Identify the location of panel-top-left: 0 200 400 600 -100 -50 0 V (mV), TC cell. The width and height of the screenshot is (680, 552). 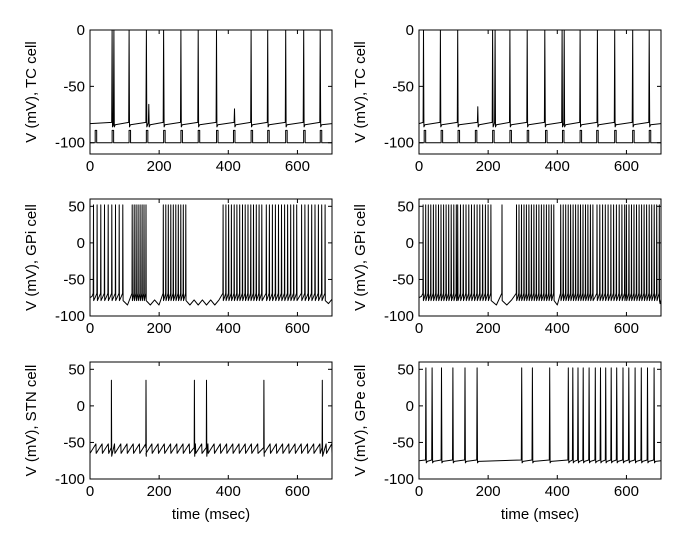
(178, 98).